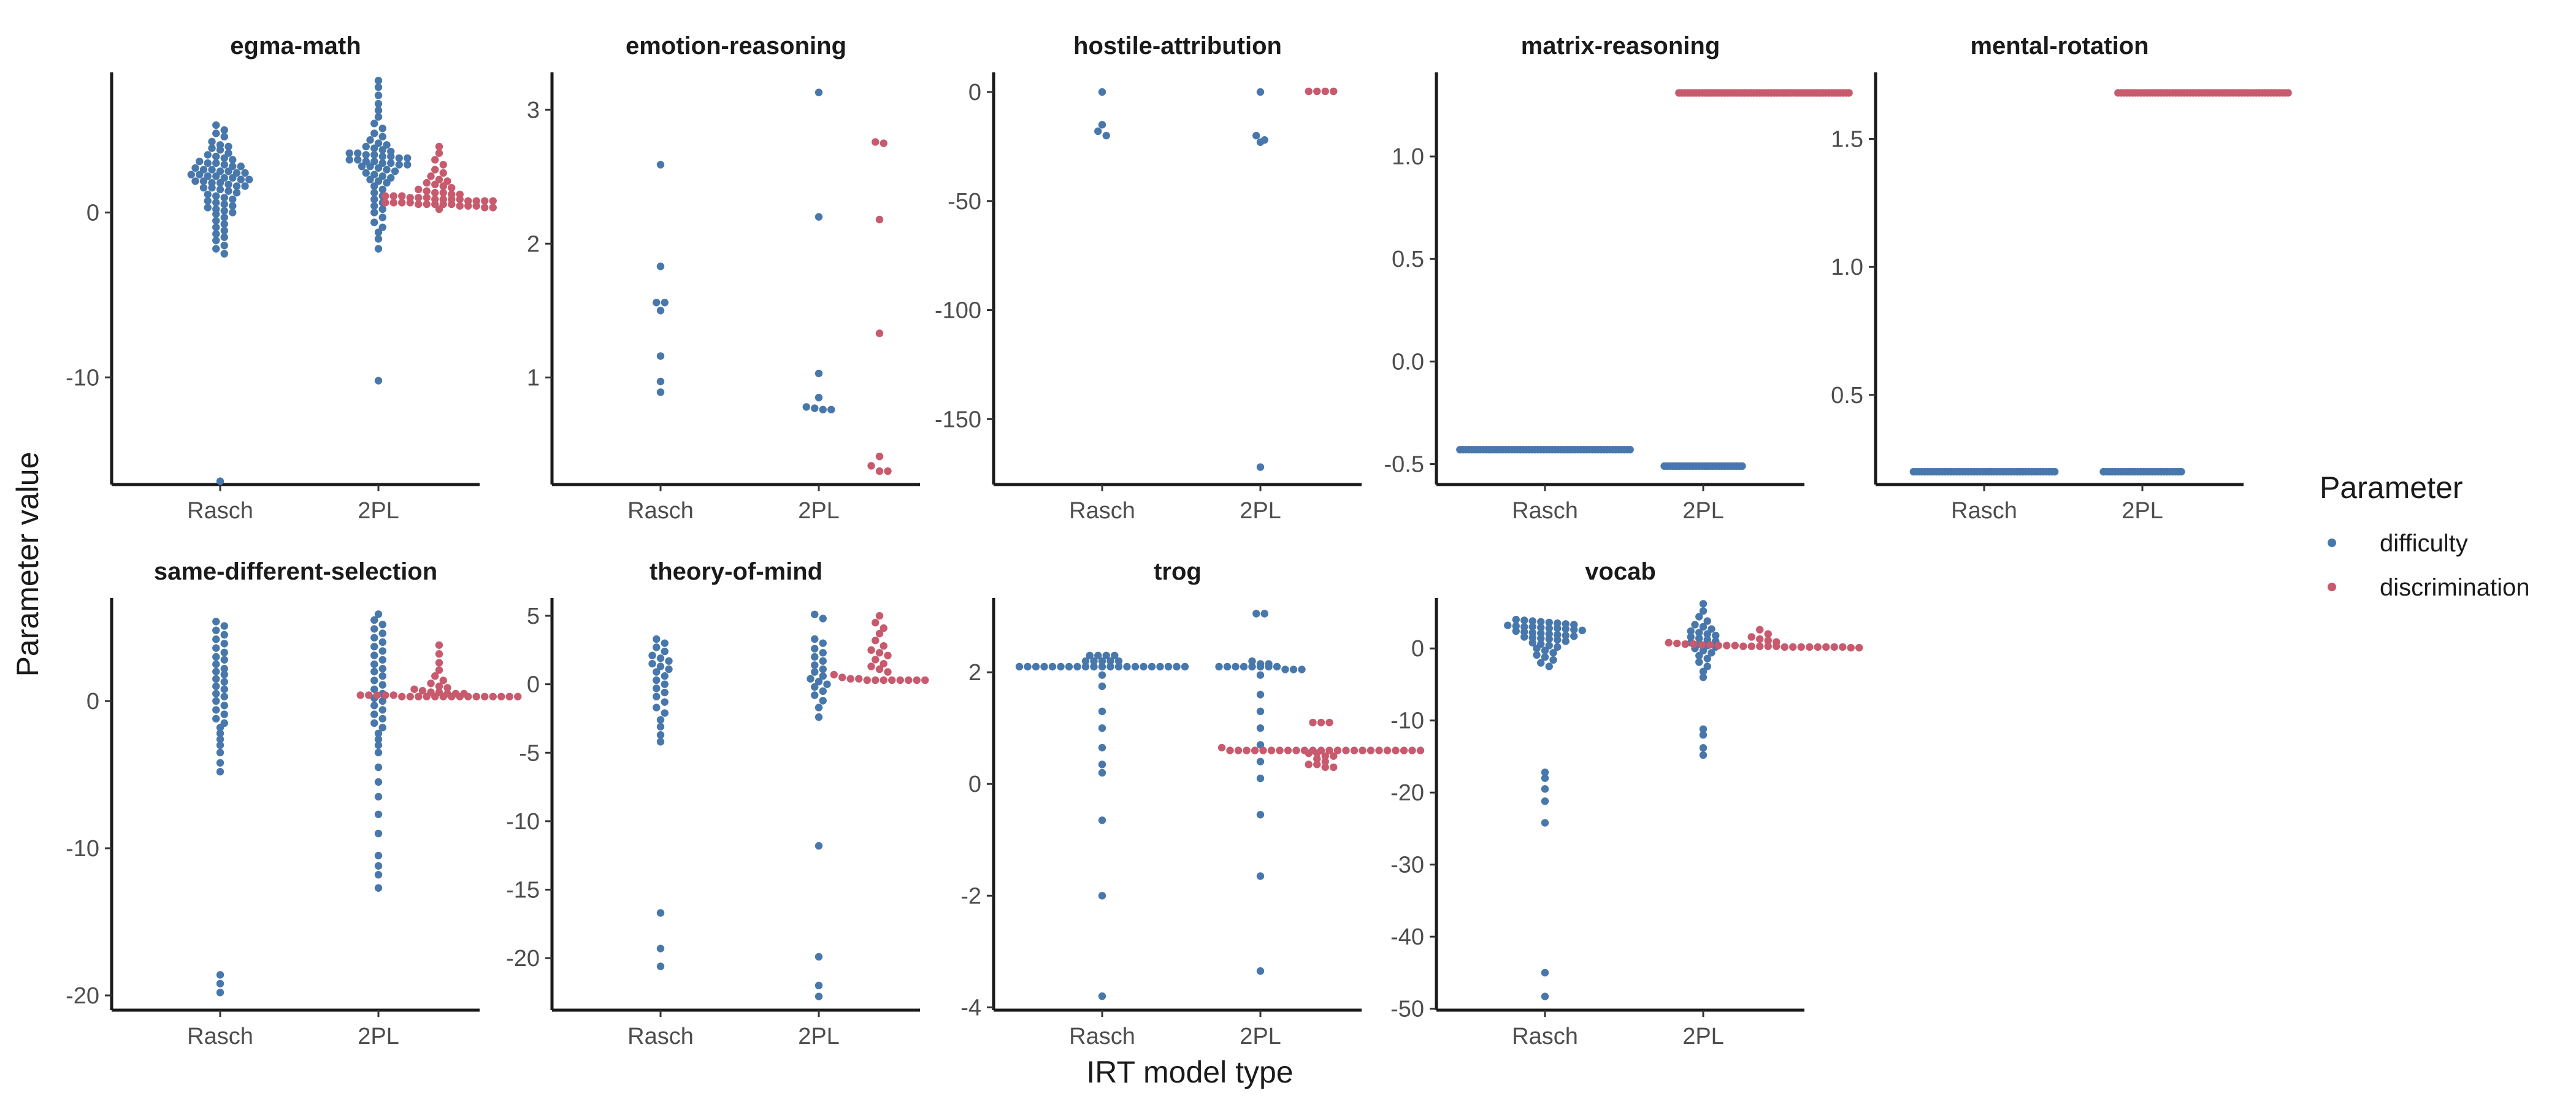  I want to click on legend-key-discrimination, so click(2332, 587).